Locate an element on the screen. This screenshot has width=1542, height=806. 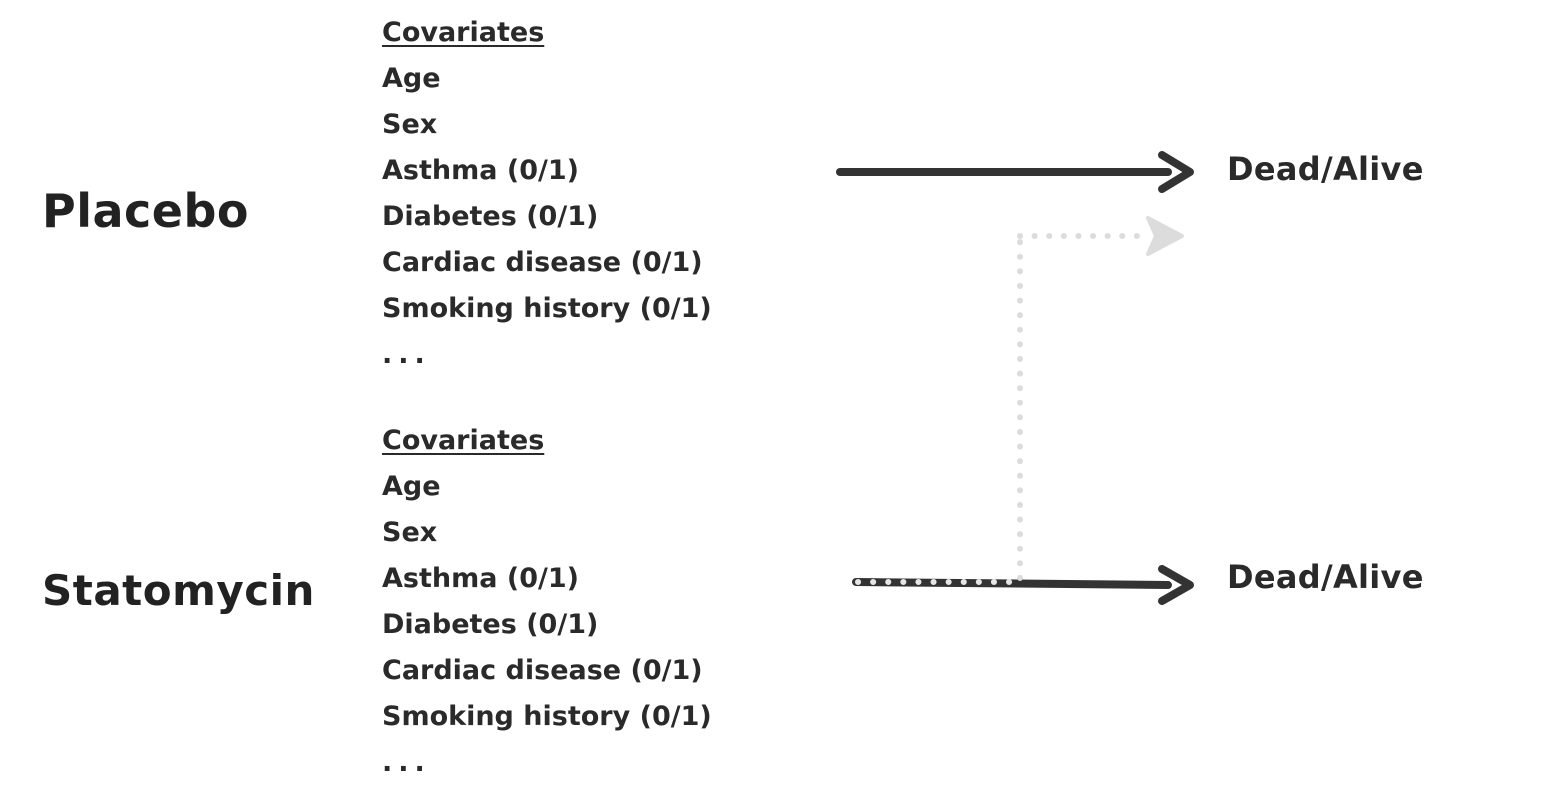
statomycin-group-label: Statomycin is located at coordinates (178, 590).